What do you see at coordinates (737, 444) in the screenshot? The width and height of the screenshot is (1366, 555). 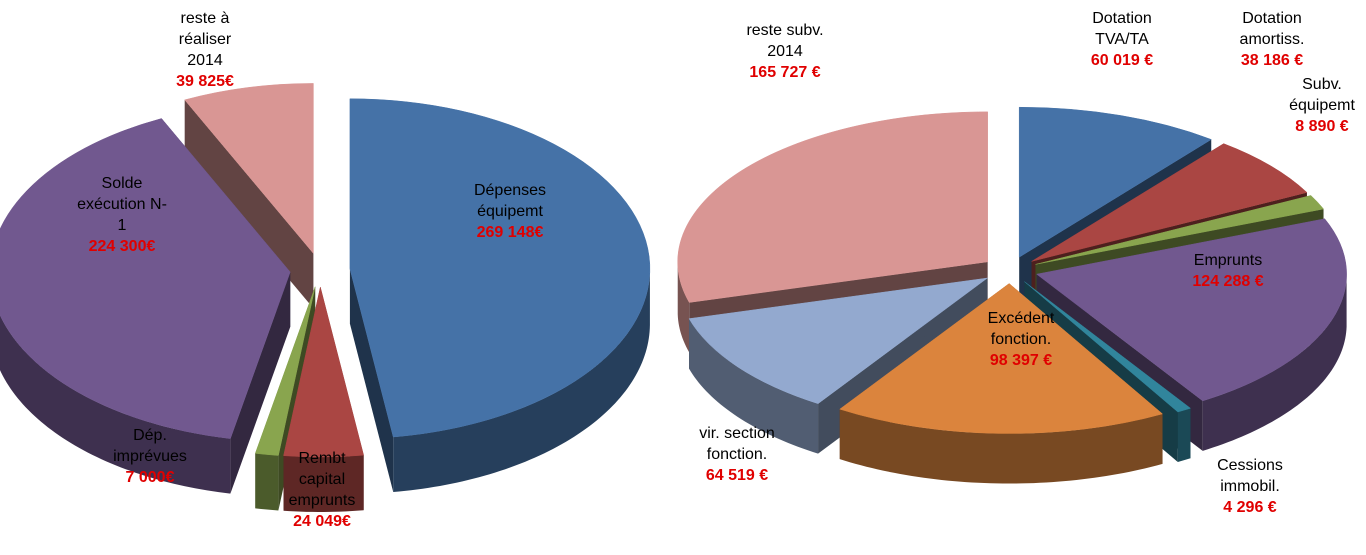 I see `category-label: vir. section fonction.` at bounding box center [737, 444].